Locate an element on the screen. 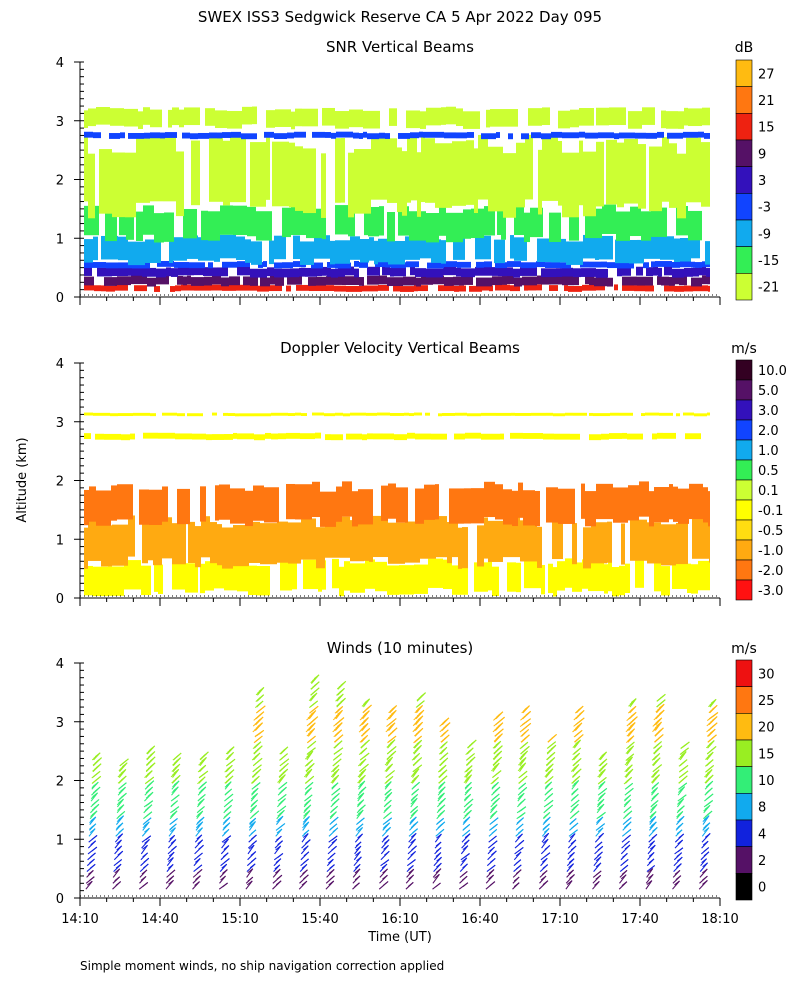  colorbar-swatch is located at coordinates (744, 727).